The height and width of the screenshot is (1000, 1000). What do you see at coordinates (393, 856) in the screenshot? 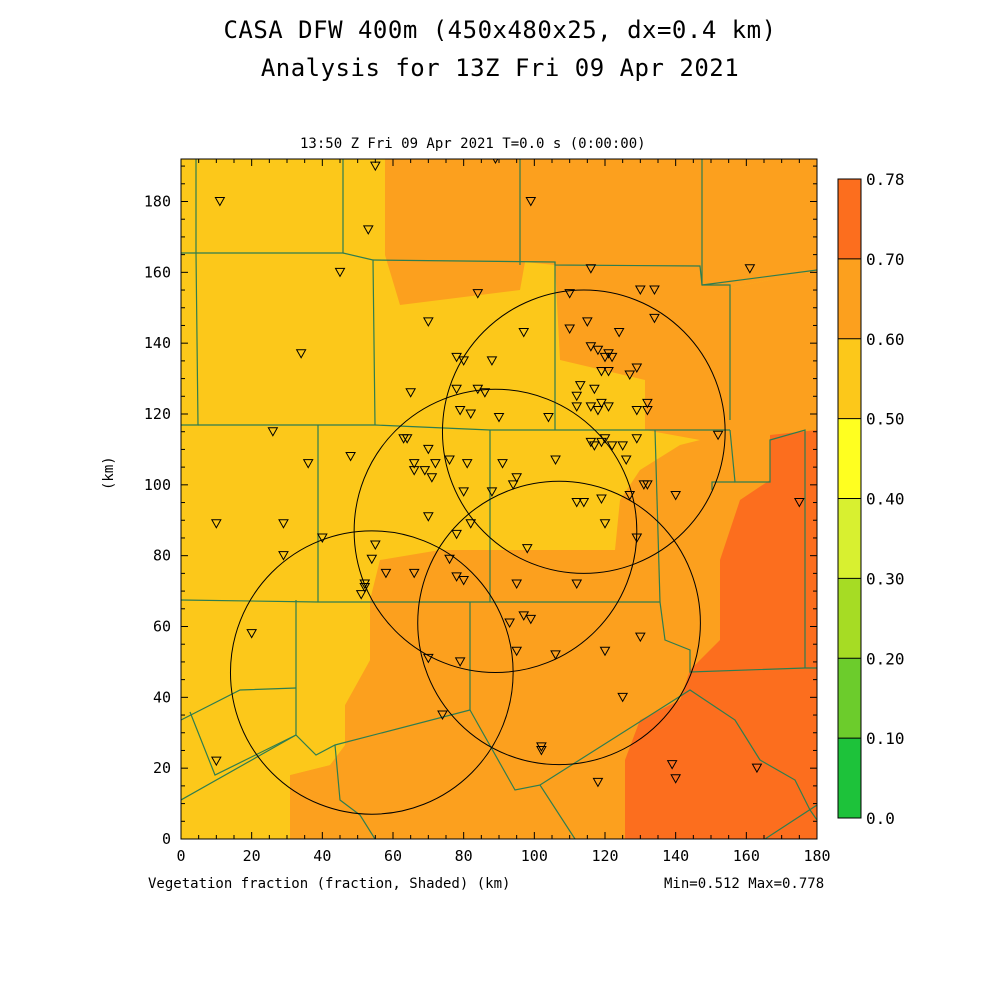
I see `x-tick-label: 60` at bounding box center [393, 856].